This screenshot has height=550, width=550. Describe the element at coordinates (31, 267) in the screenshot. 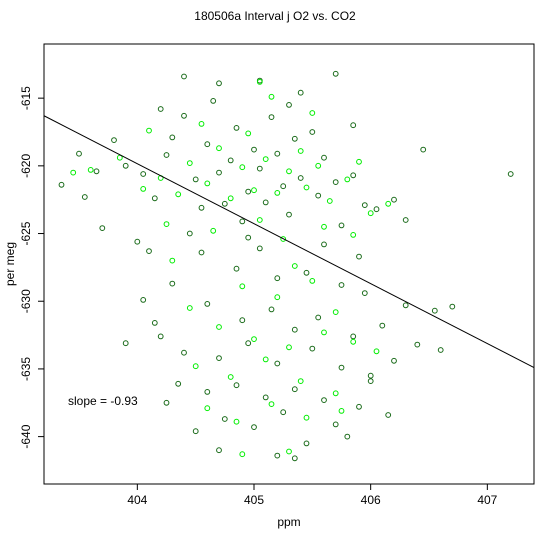

I see `y-axis: -615 -620 -625 -630 -635 -640` at that location.